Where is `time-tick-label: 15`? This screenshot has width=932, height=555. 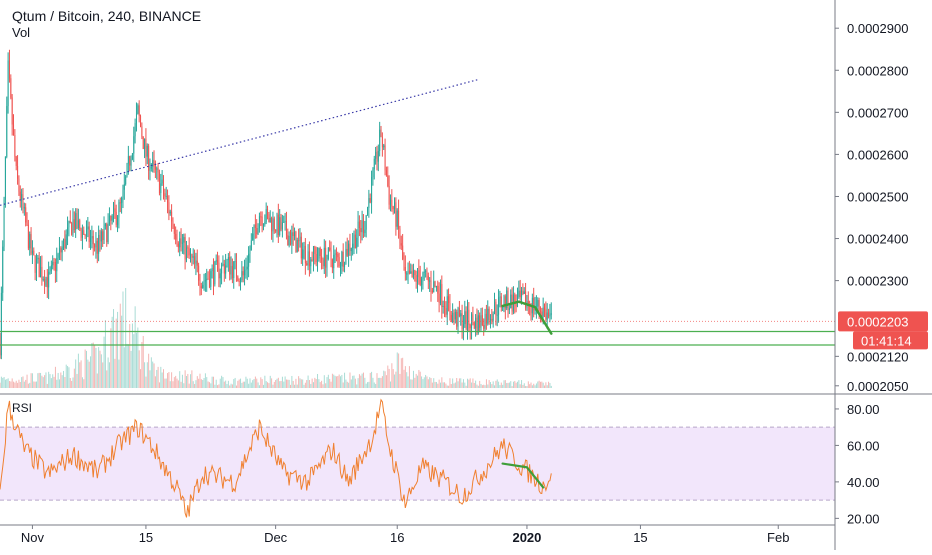
time-tick-label: 15 is located at coordinates (146, 537).